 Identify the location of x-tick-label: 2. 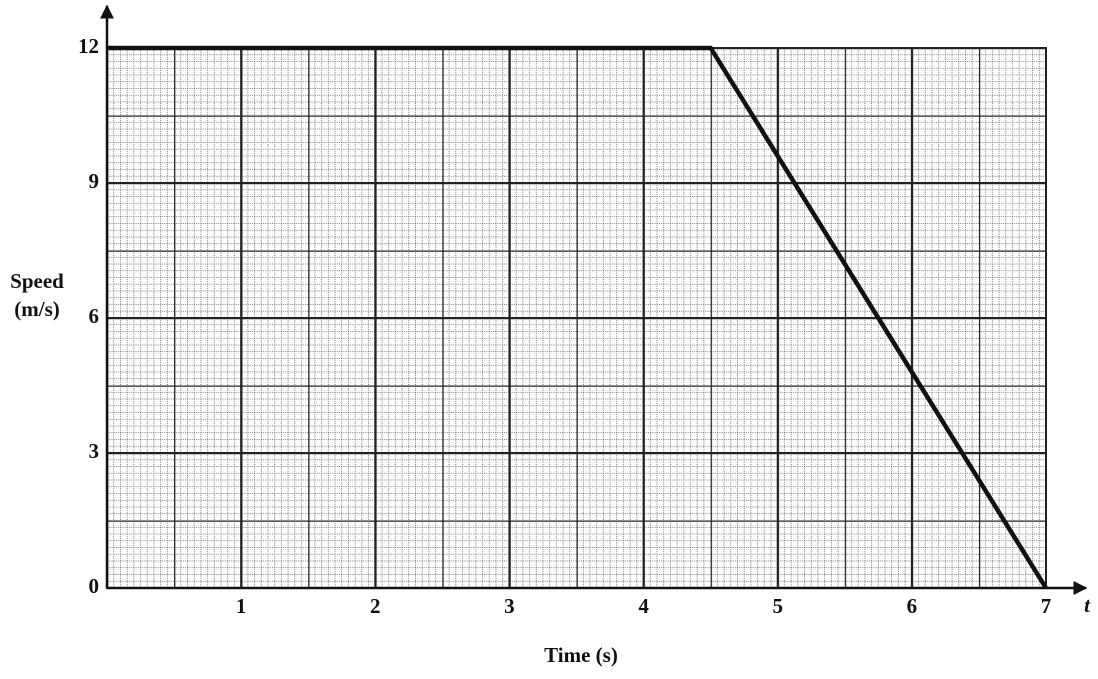
(375, 606).